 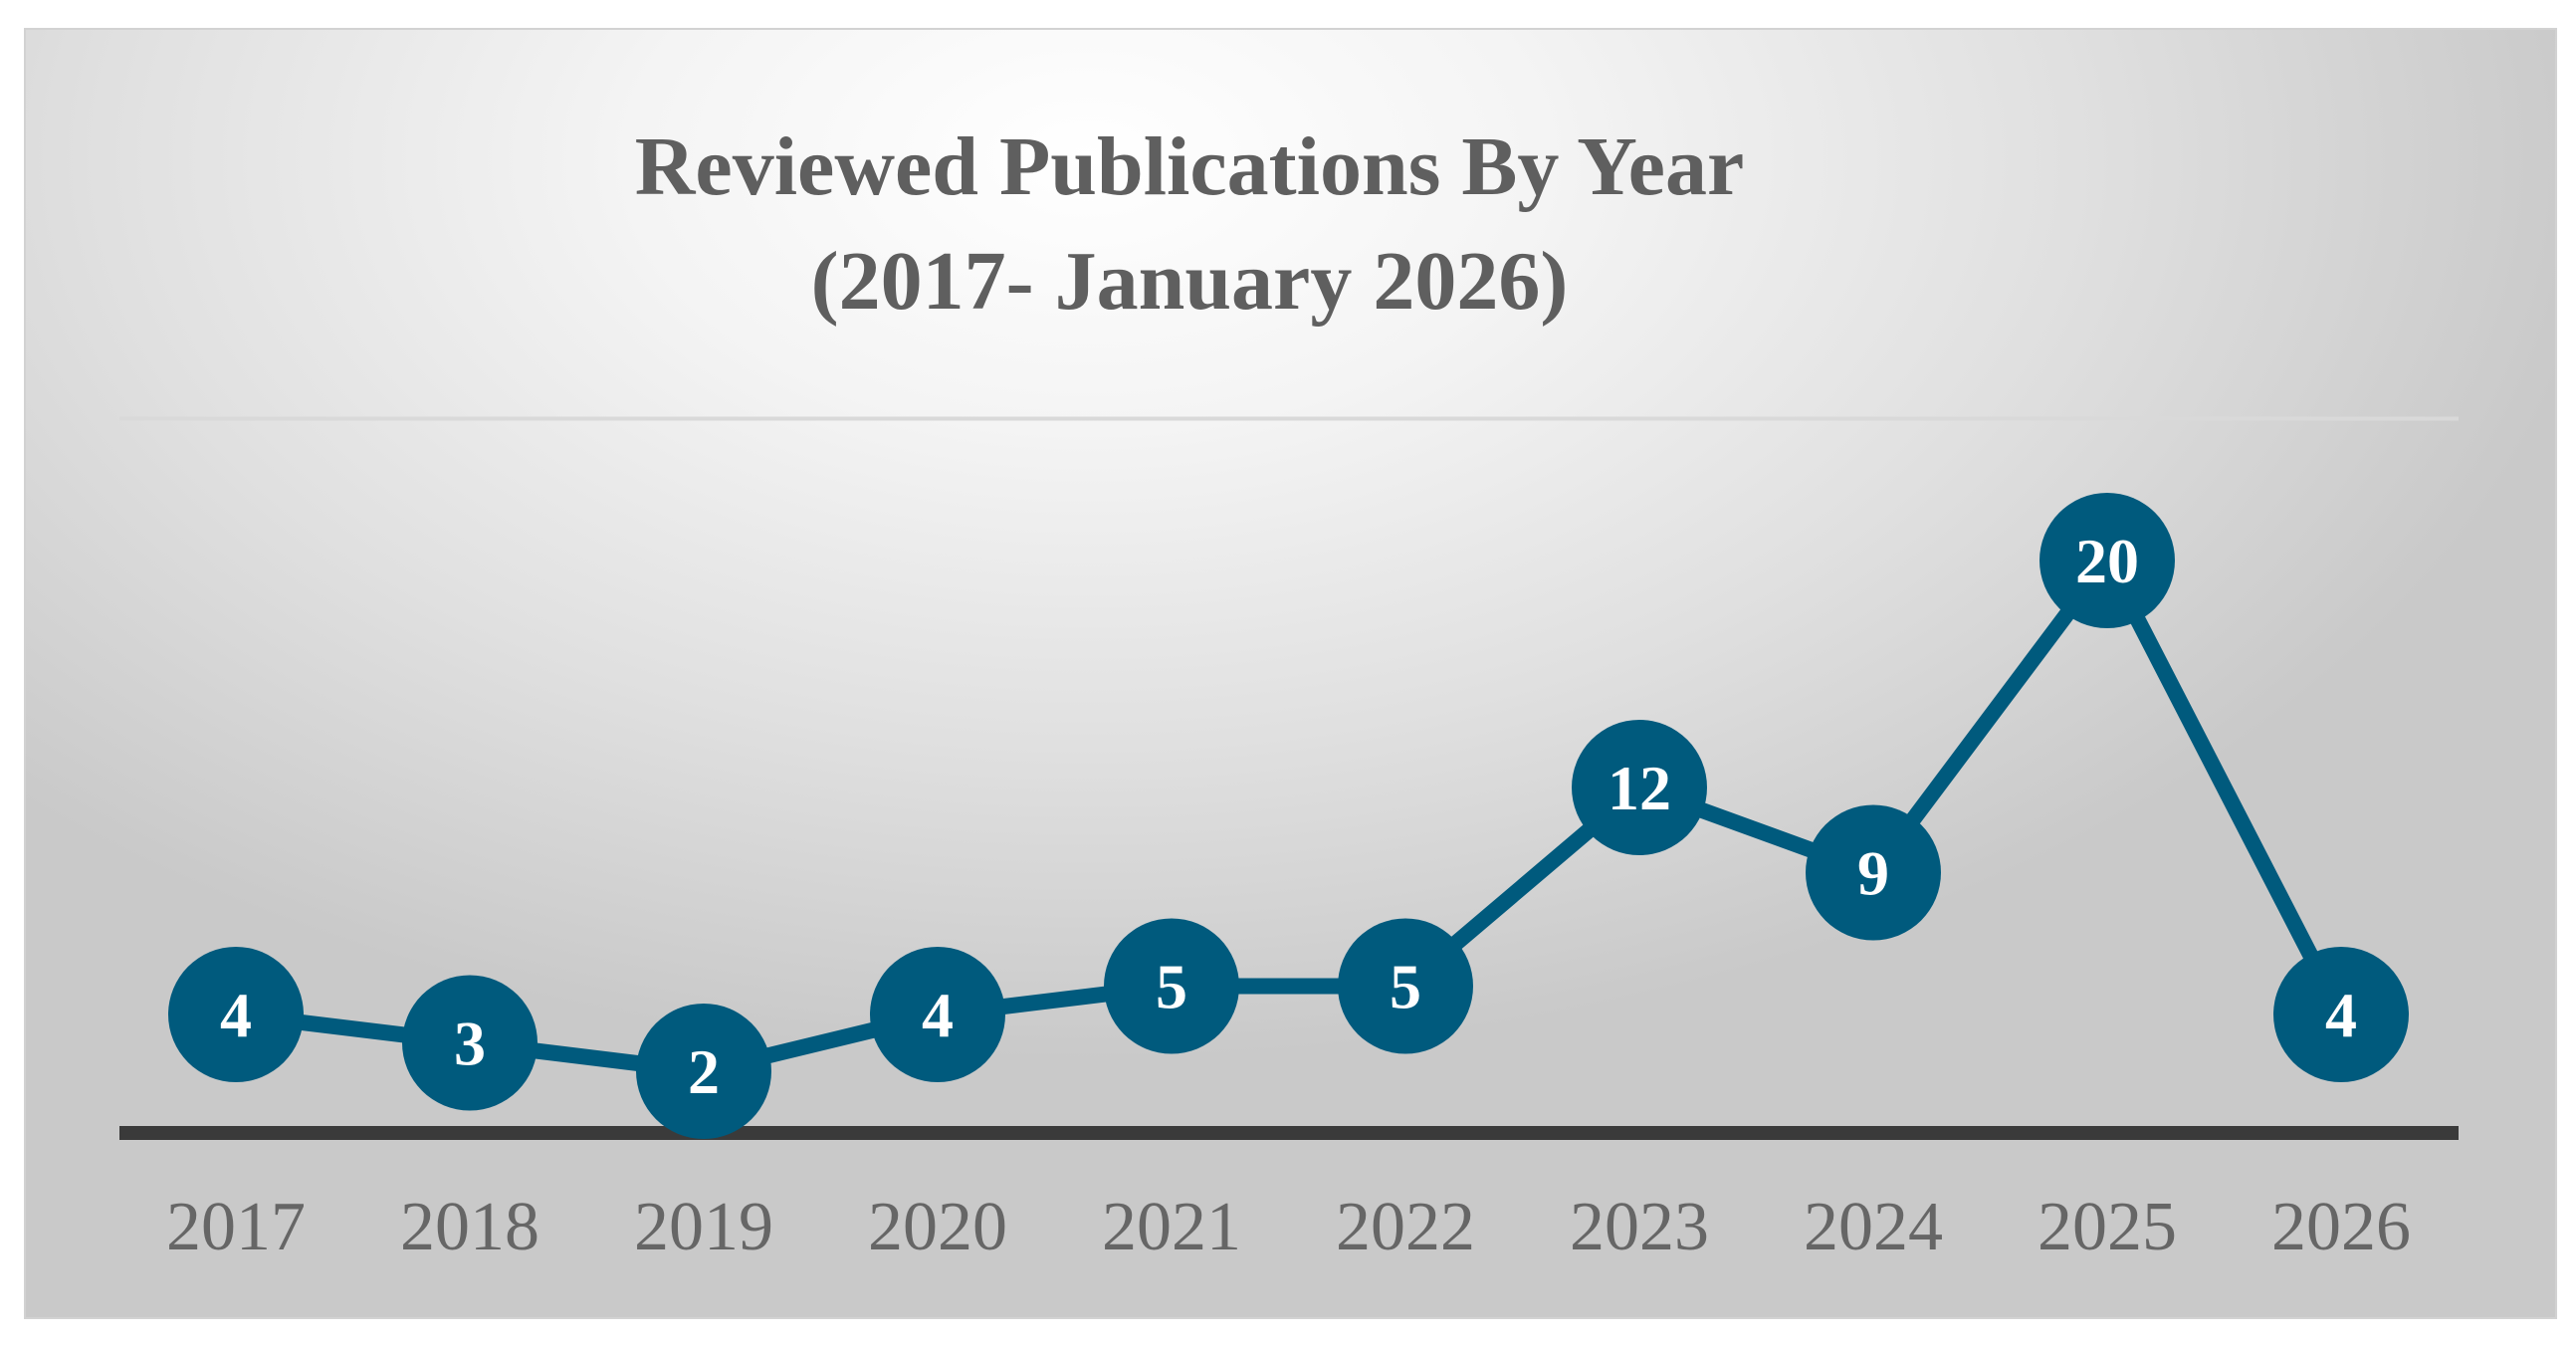 I want to click on data-point: 2, so click(x=703, y=1071).